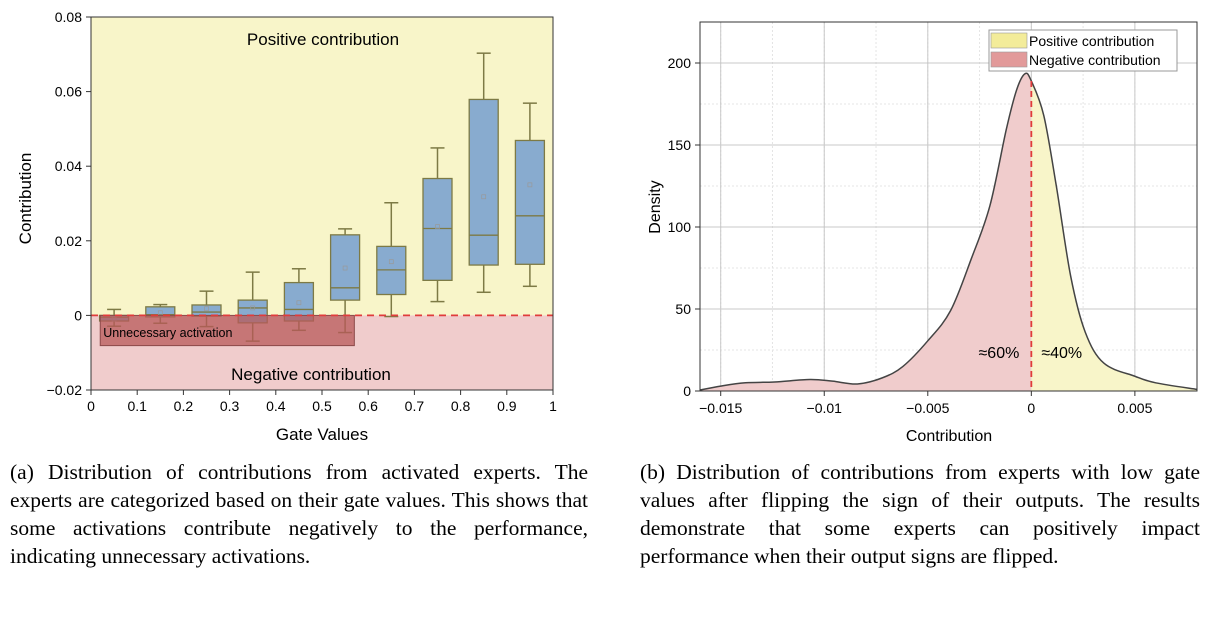 The width and height of the screenshot is (1209, 640). Describe the element at coordinates (949, 436) in the screenshot. I see `x-axis-label: Contribution` at that location.